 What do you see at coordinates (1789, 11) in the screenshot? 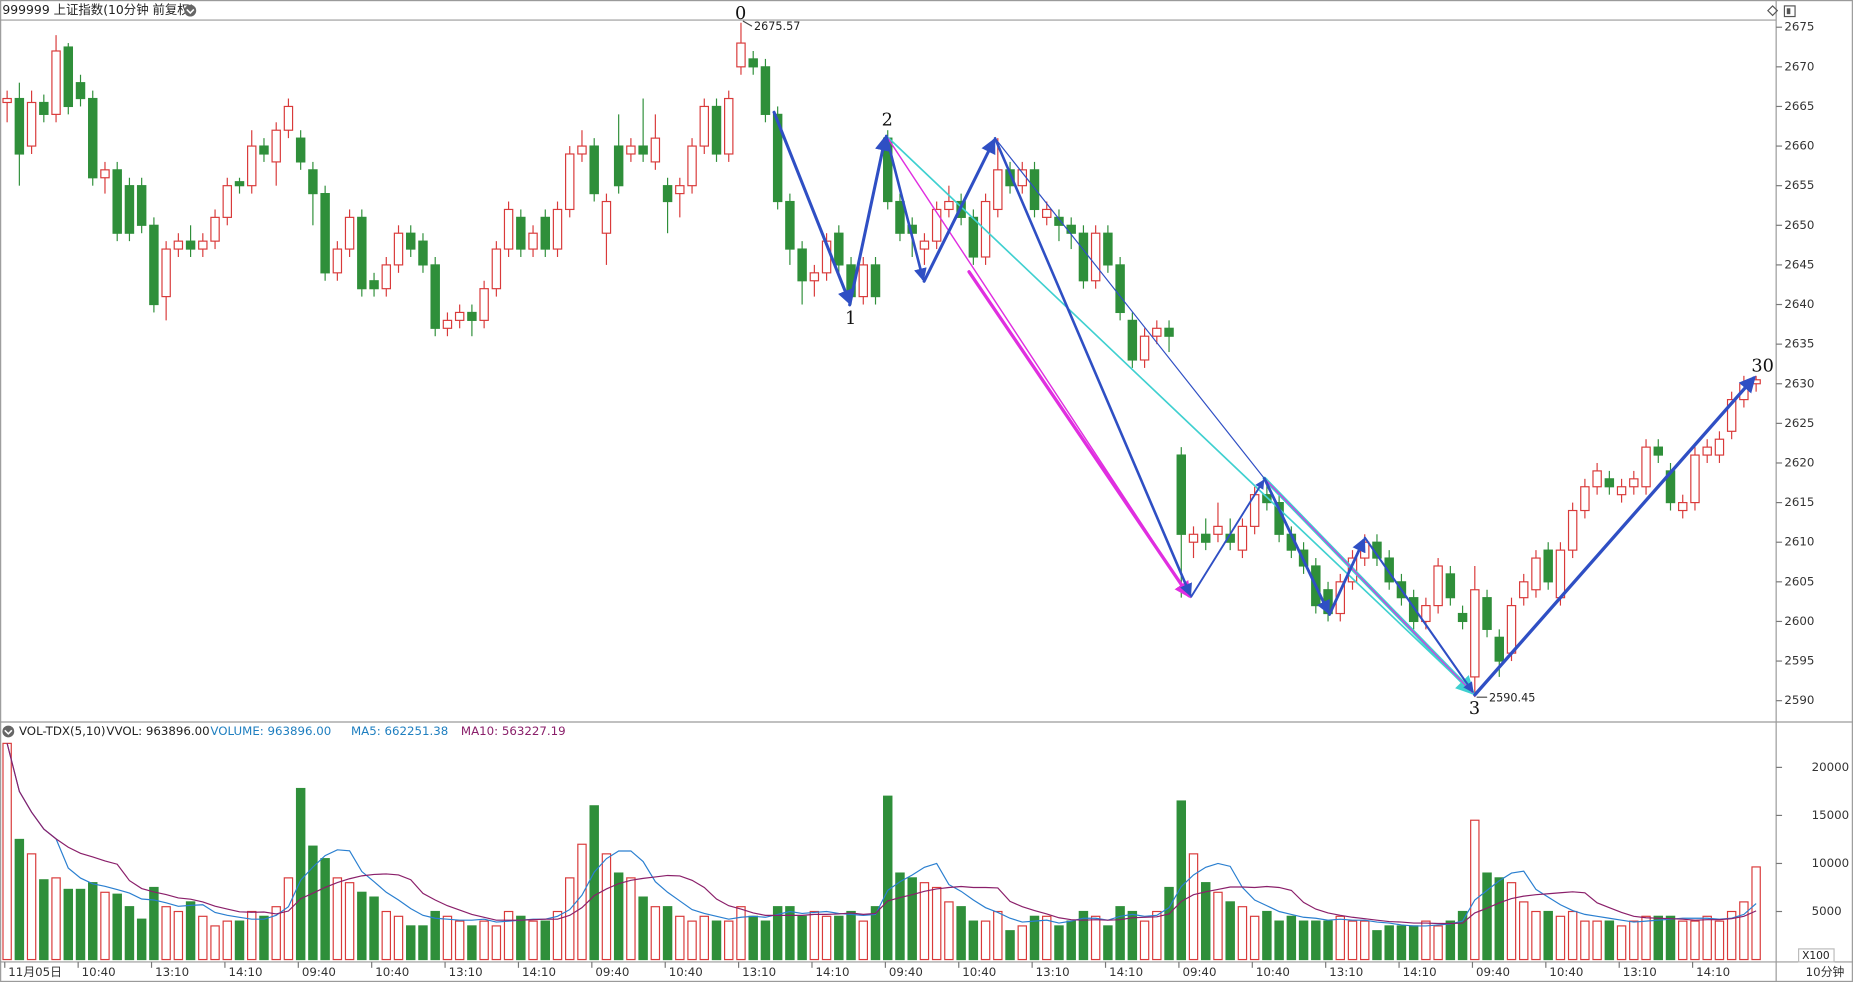
I see `window-button` at bounding box center [1789, 11].